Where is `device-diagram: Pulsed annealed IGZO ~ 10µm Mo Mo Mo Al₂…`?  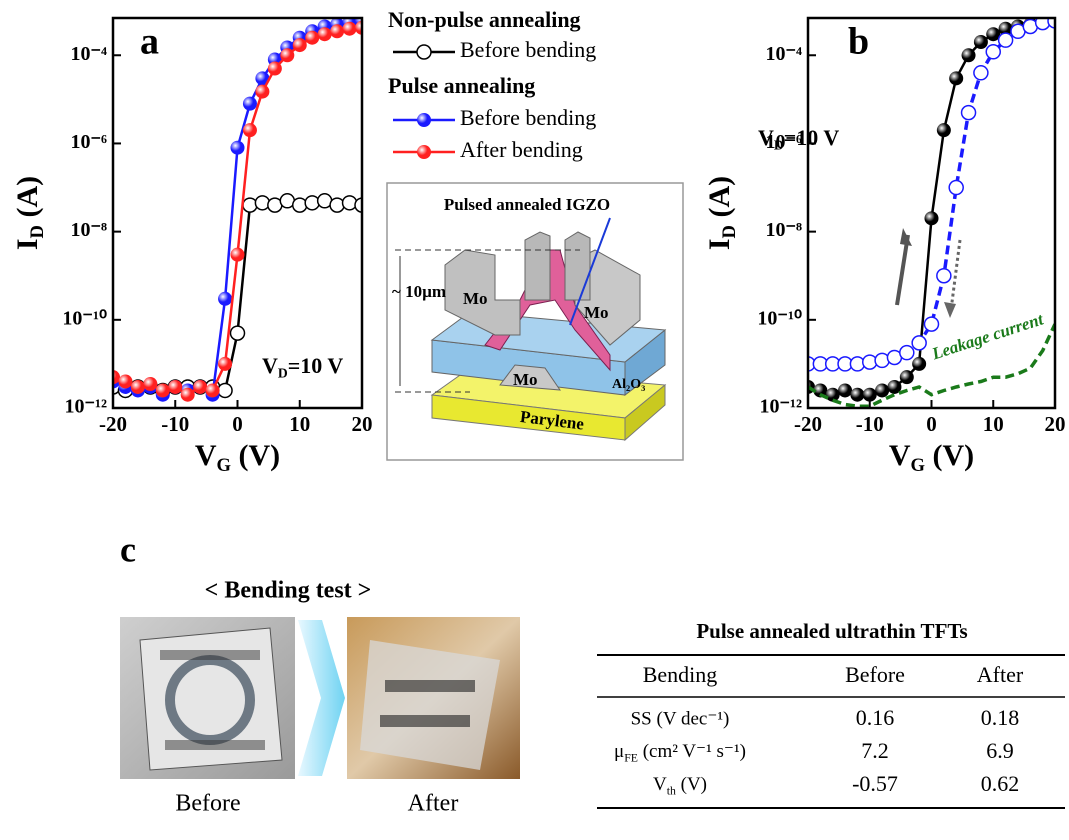
device-diagram: Pulsed annealed IGZO ~ 10µm Mo Mo Mo Al₂… is located at coordinates (535, 321).